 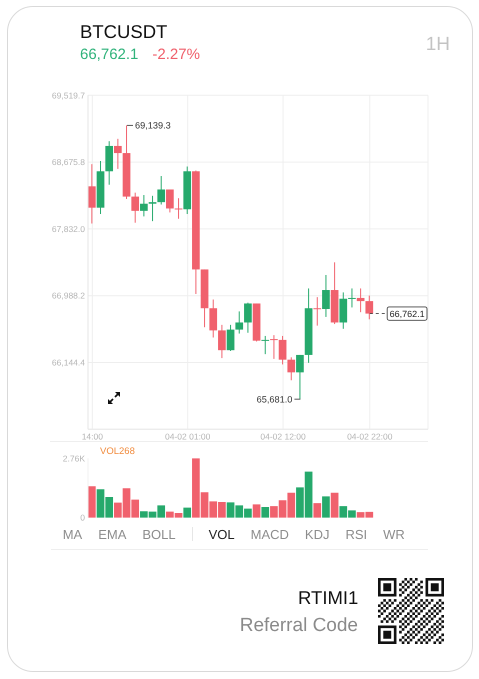 I want to click on y-tick-label: 69,519.7, so click(x=69, y=95).